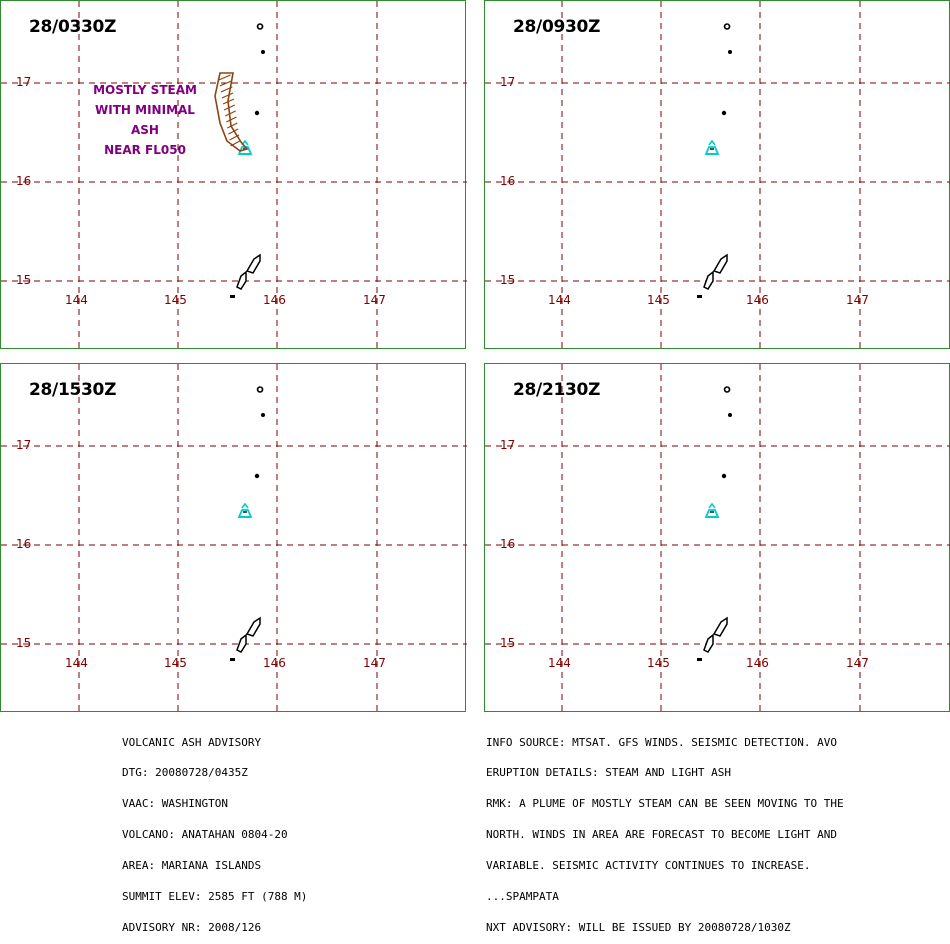 Image resolution: width=950 pixels, height=944 pixels. What do you see at coordinates (522, 897) in the screenshot?
I see `advisory-line: ...SPAMPATA` at bounding box center [522, 897].